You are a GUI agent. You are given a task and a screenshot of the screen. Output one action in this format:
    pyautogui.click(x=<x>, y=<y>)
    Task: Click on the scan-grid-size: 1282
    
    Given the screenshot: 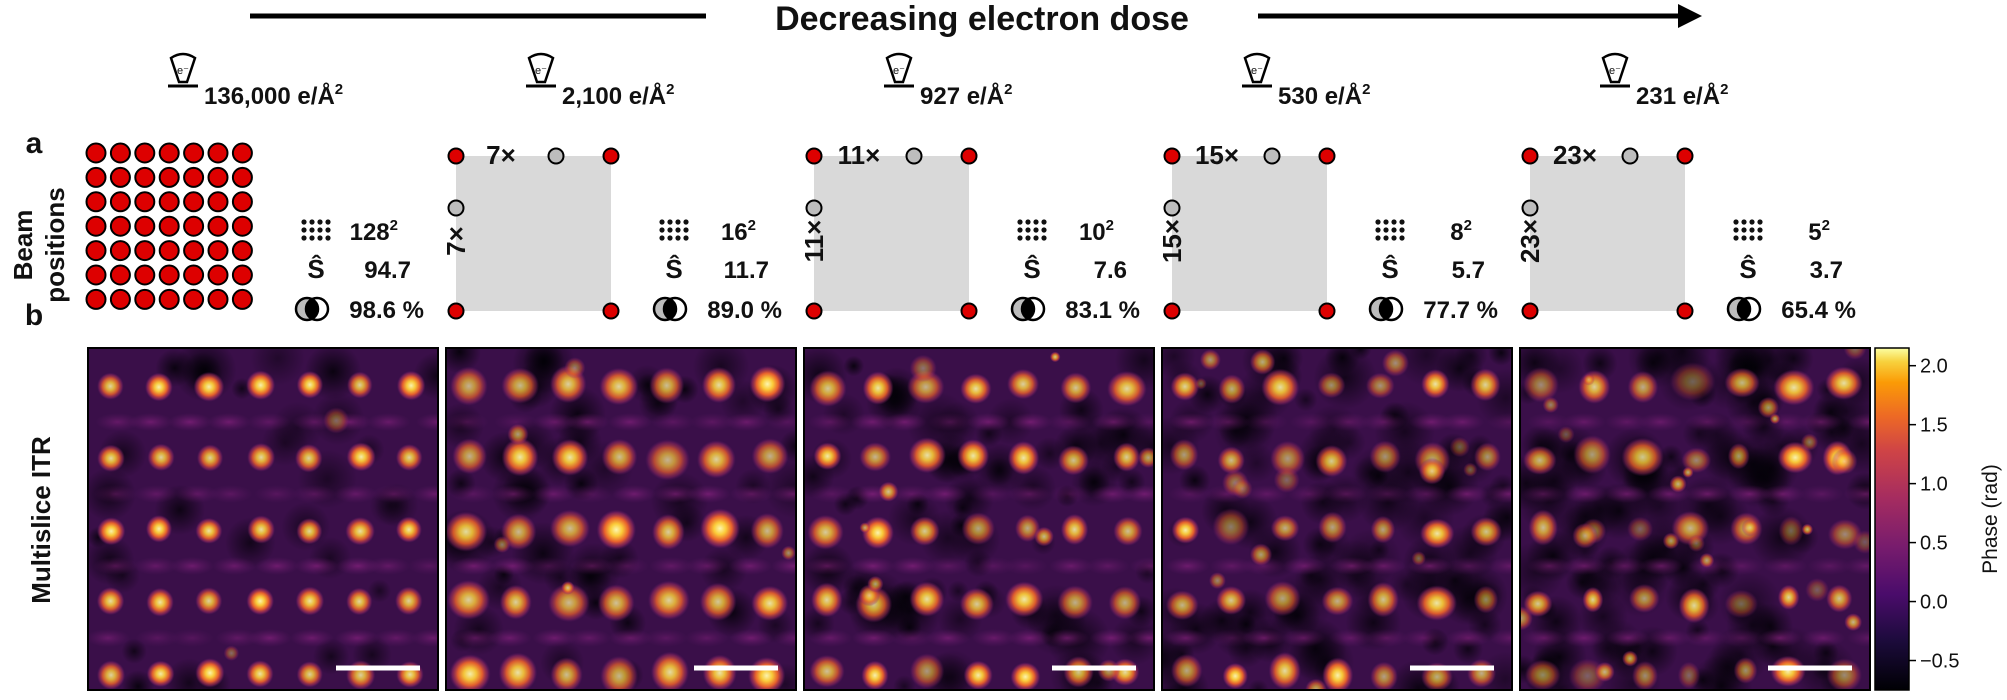 What is the action you would take?
    pyautogui.click(x=374, y=231)
    